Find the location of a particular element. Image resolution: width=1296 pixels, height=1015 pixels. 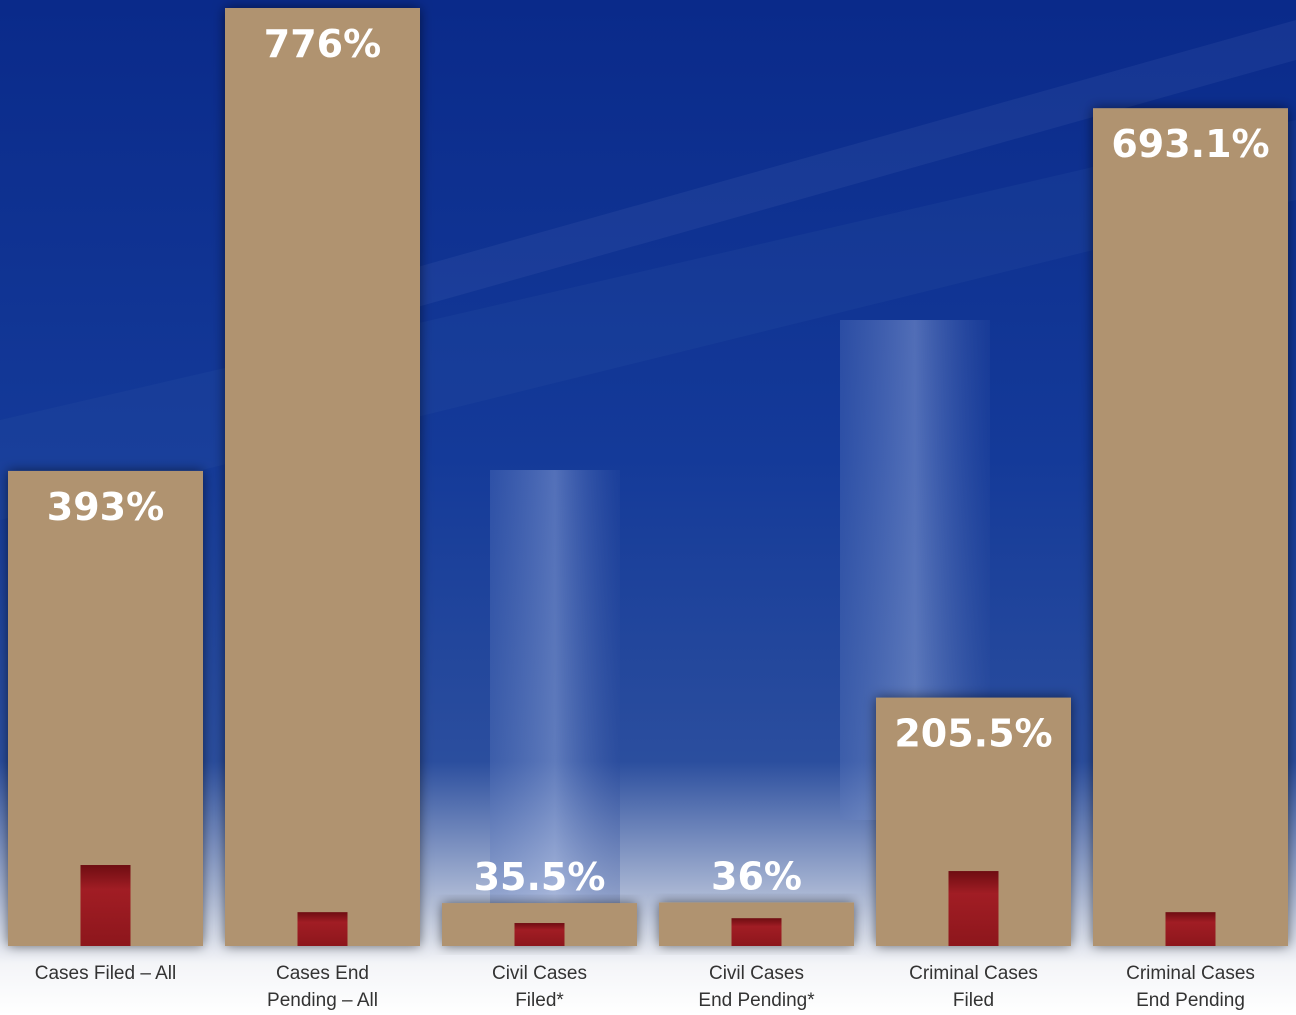

category-label: Filed is located at coordinates (973, 1000).